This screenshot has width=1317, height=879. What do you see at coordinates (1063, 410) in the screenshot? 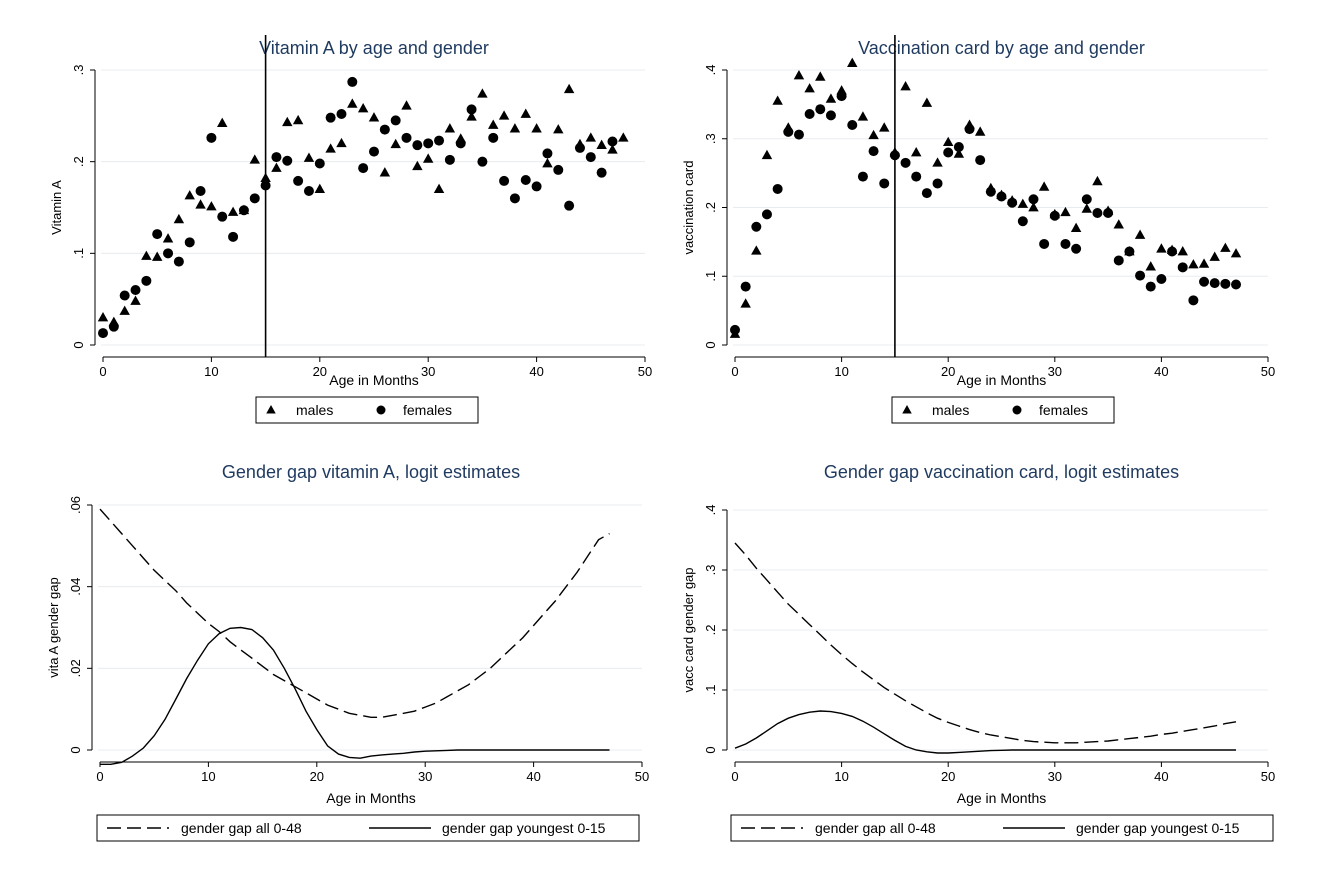
I see `legend-label-females: females` at bounding box center [1063, 410].